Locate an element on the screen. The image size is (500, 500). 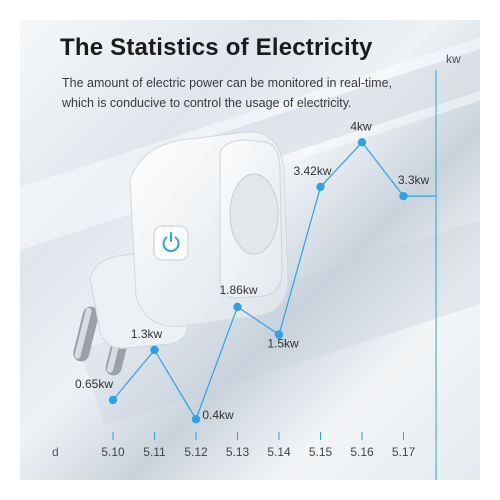
data-label: 1.5kw is located at coordinates (283, 344).